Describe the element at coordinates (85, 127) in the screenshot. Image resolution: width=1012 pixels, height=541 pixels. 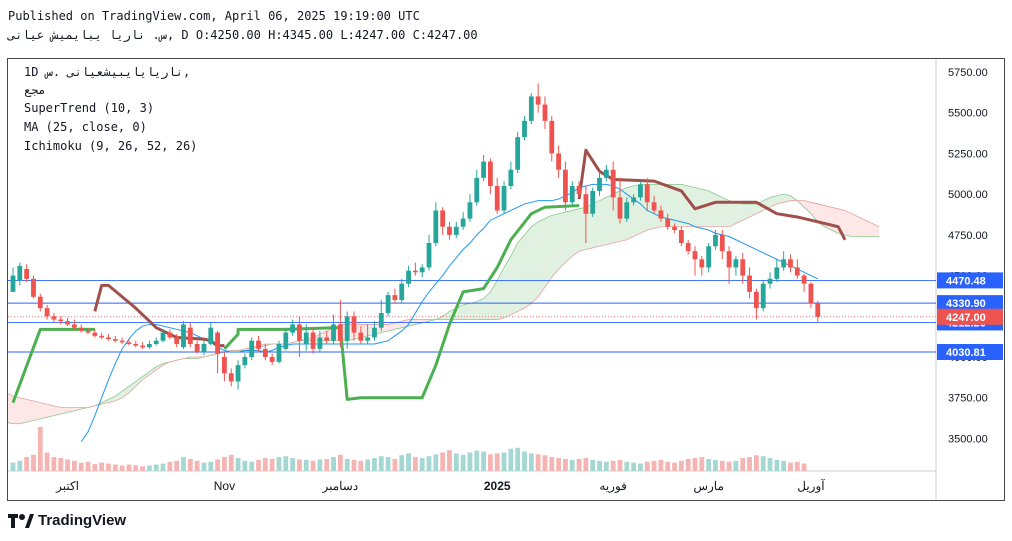
I see `legend-ma: MA (25, close, 0)` at that location.